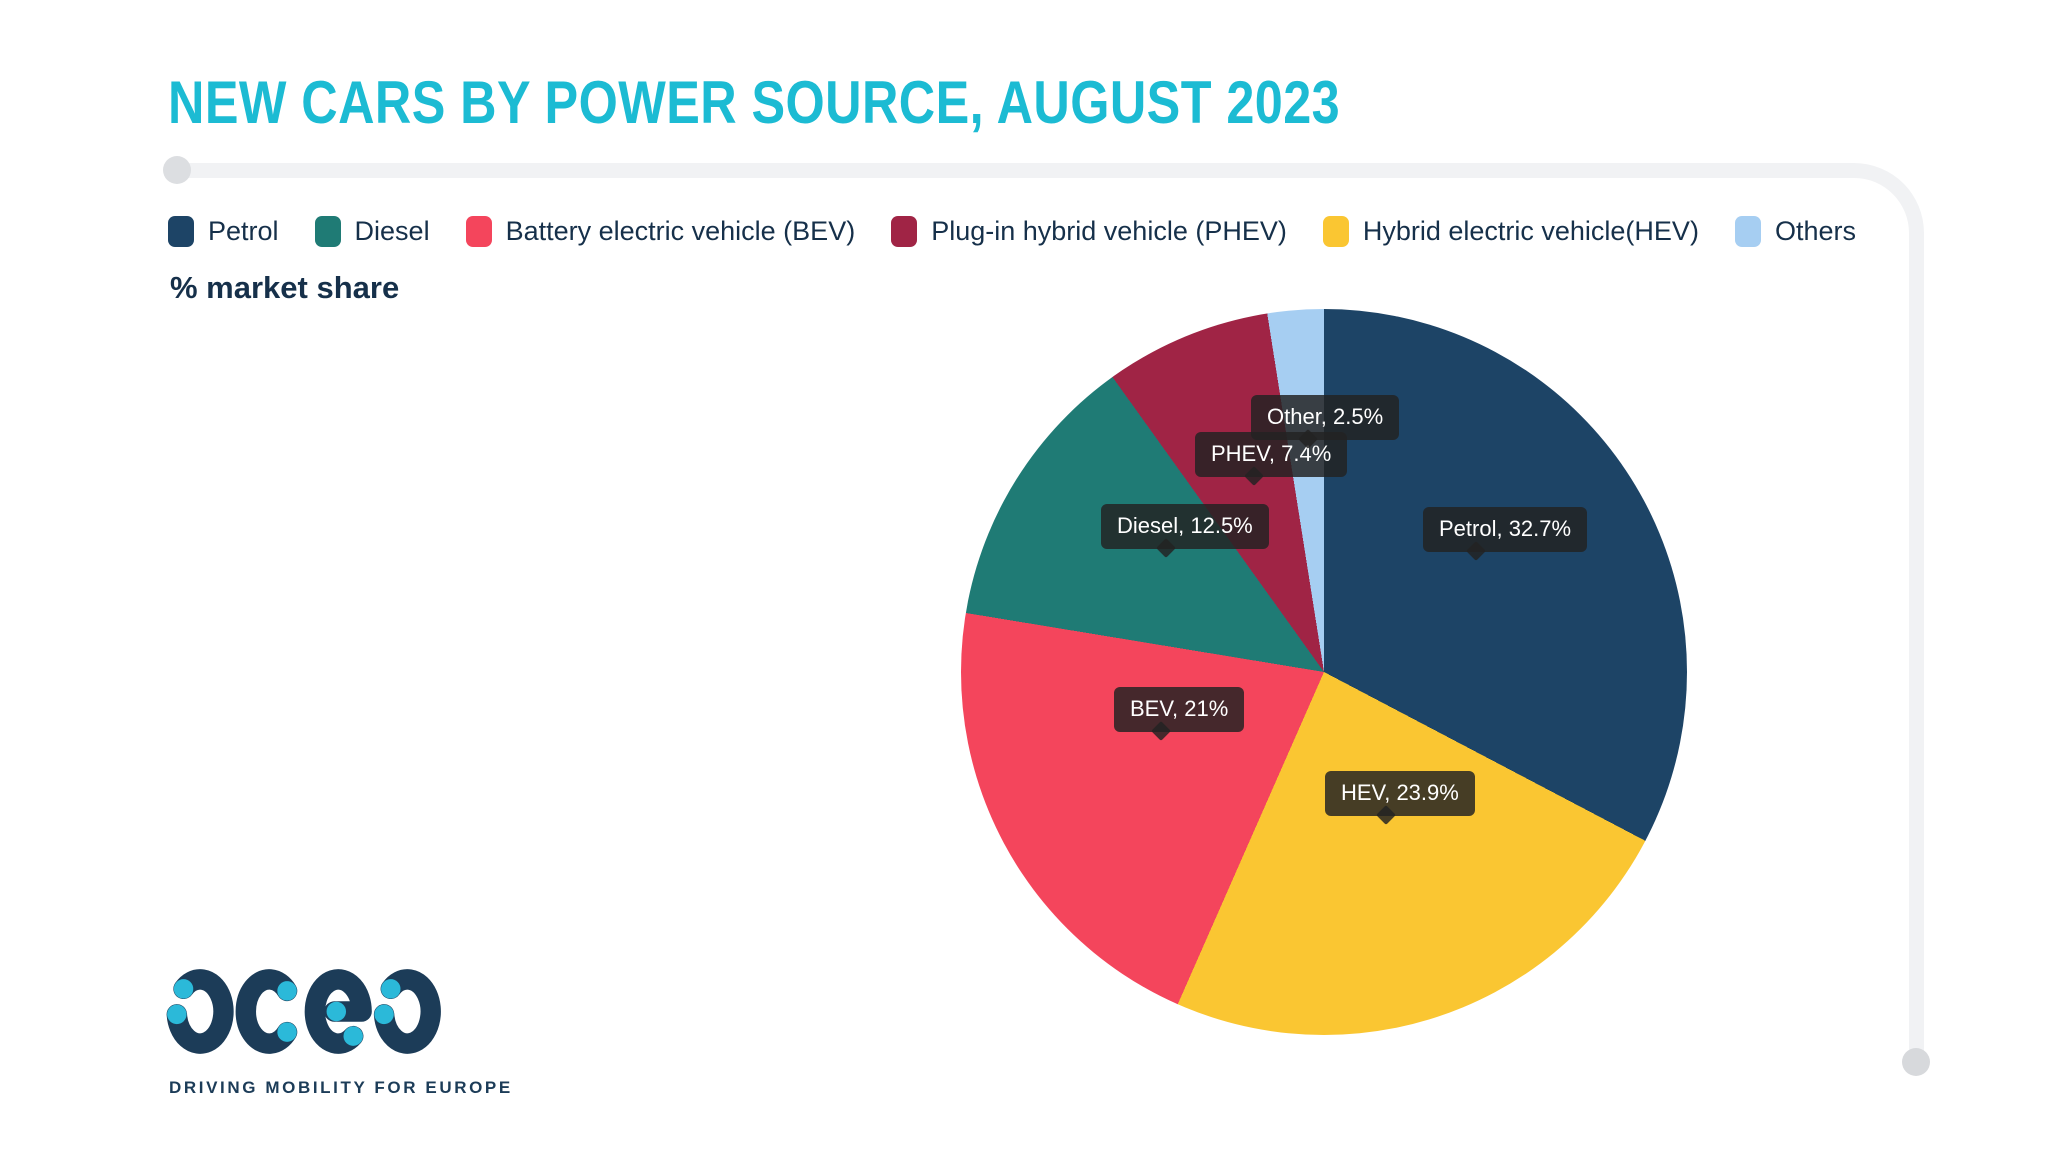 This screenshot has width=2048, height=1152. I want to click on track-start-dot, so click(177, 170).